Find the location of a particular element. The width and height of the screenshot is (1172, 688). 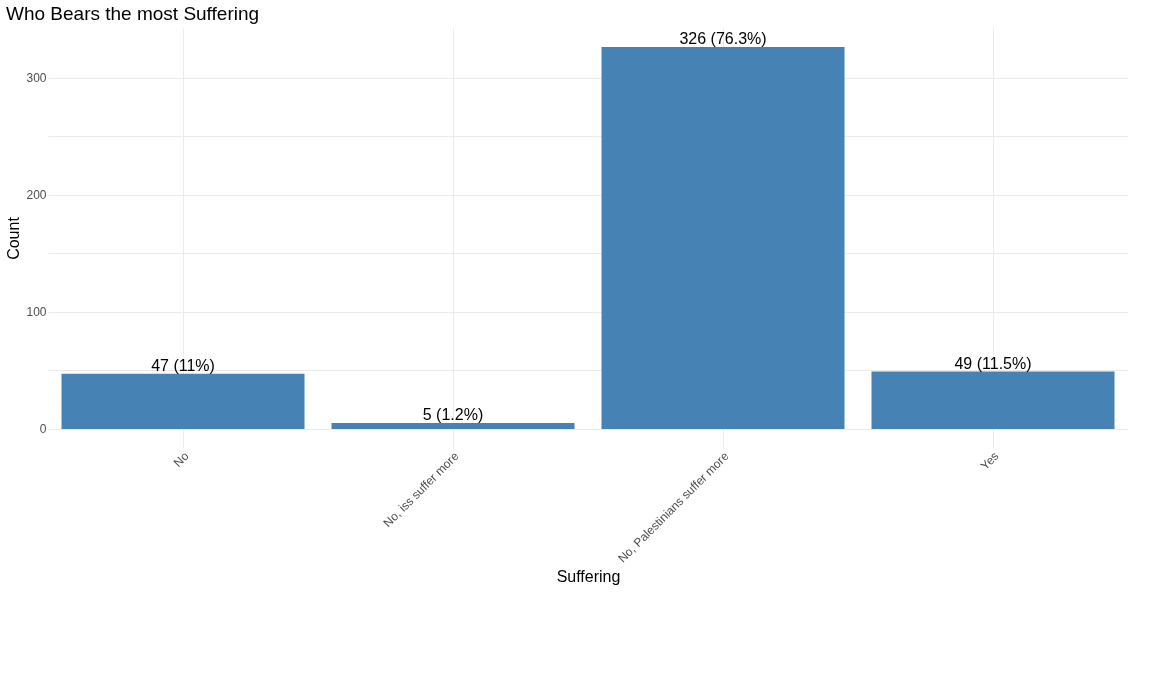

x-tick-label: Yes is located at coordinates (989, 461).